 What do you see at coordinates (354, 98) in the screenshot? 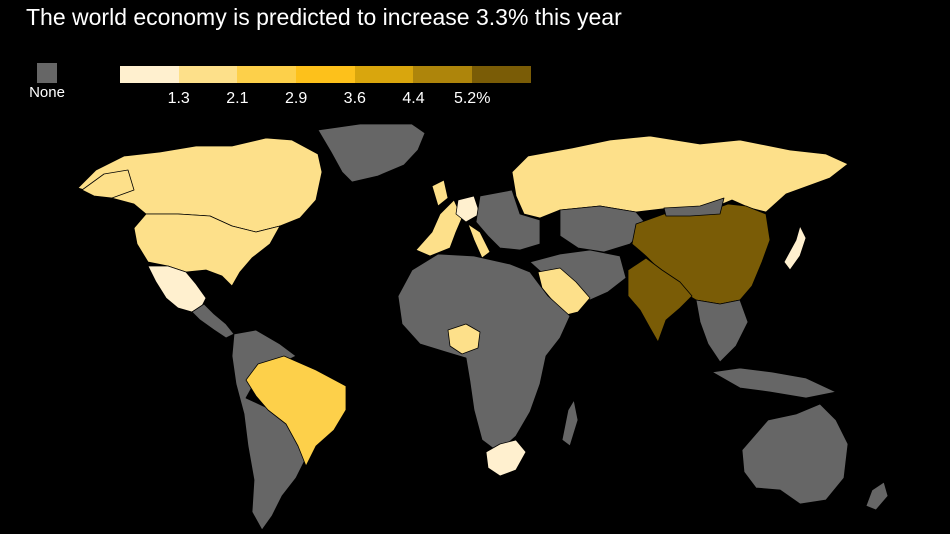
I see `scale-tick: 3.6` at bounding box center [354, 98].